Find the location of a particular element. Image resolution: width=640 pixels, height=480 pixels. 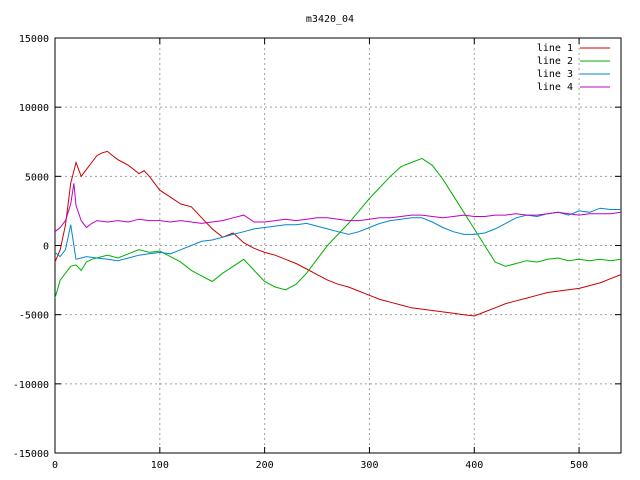

x-tick-label: 500 is located at coordinates (579, 465).